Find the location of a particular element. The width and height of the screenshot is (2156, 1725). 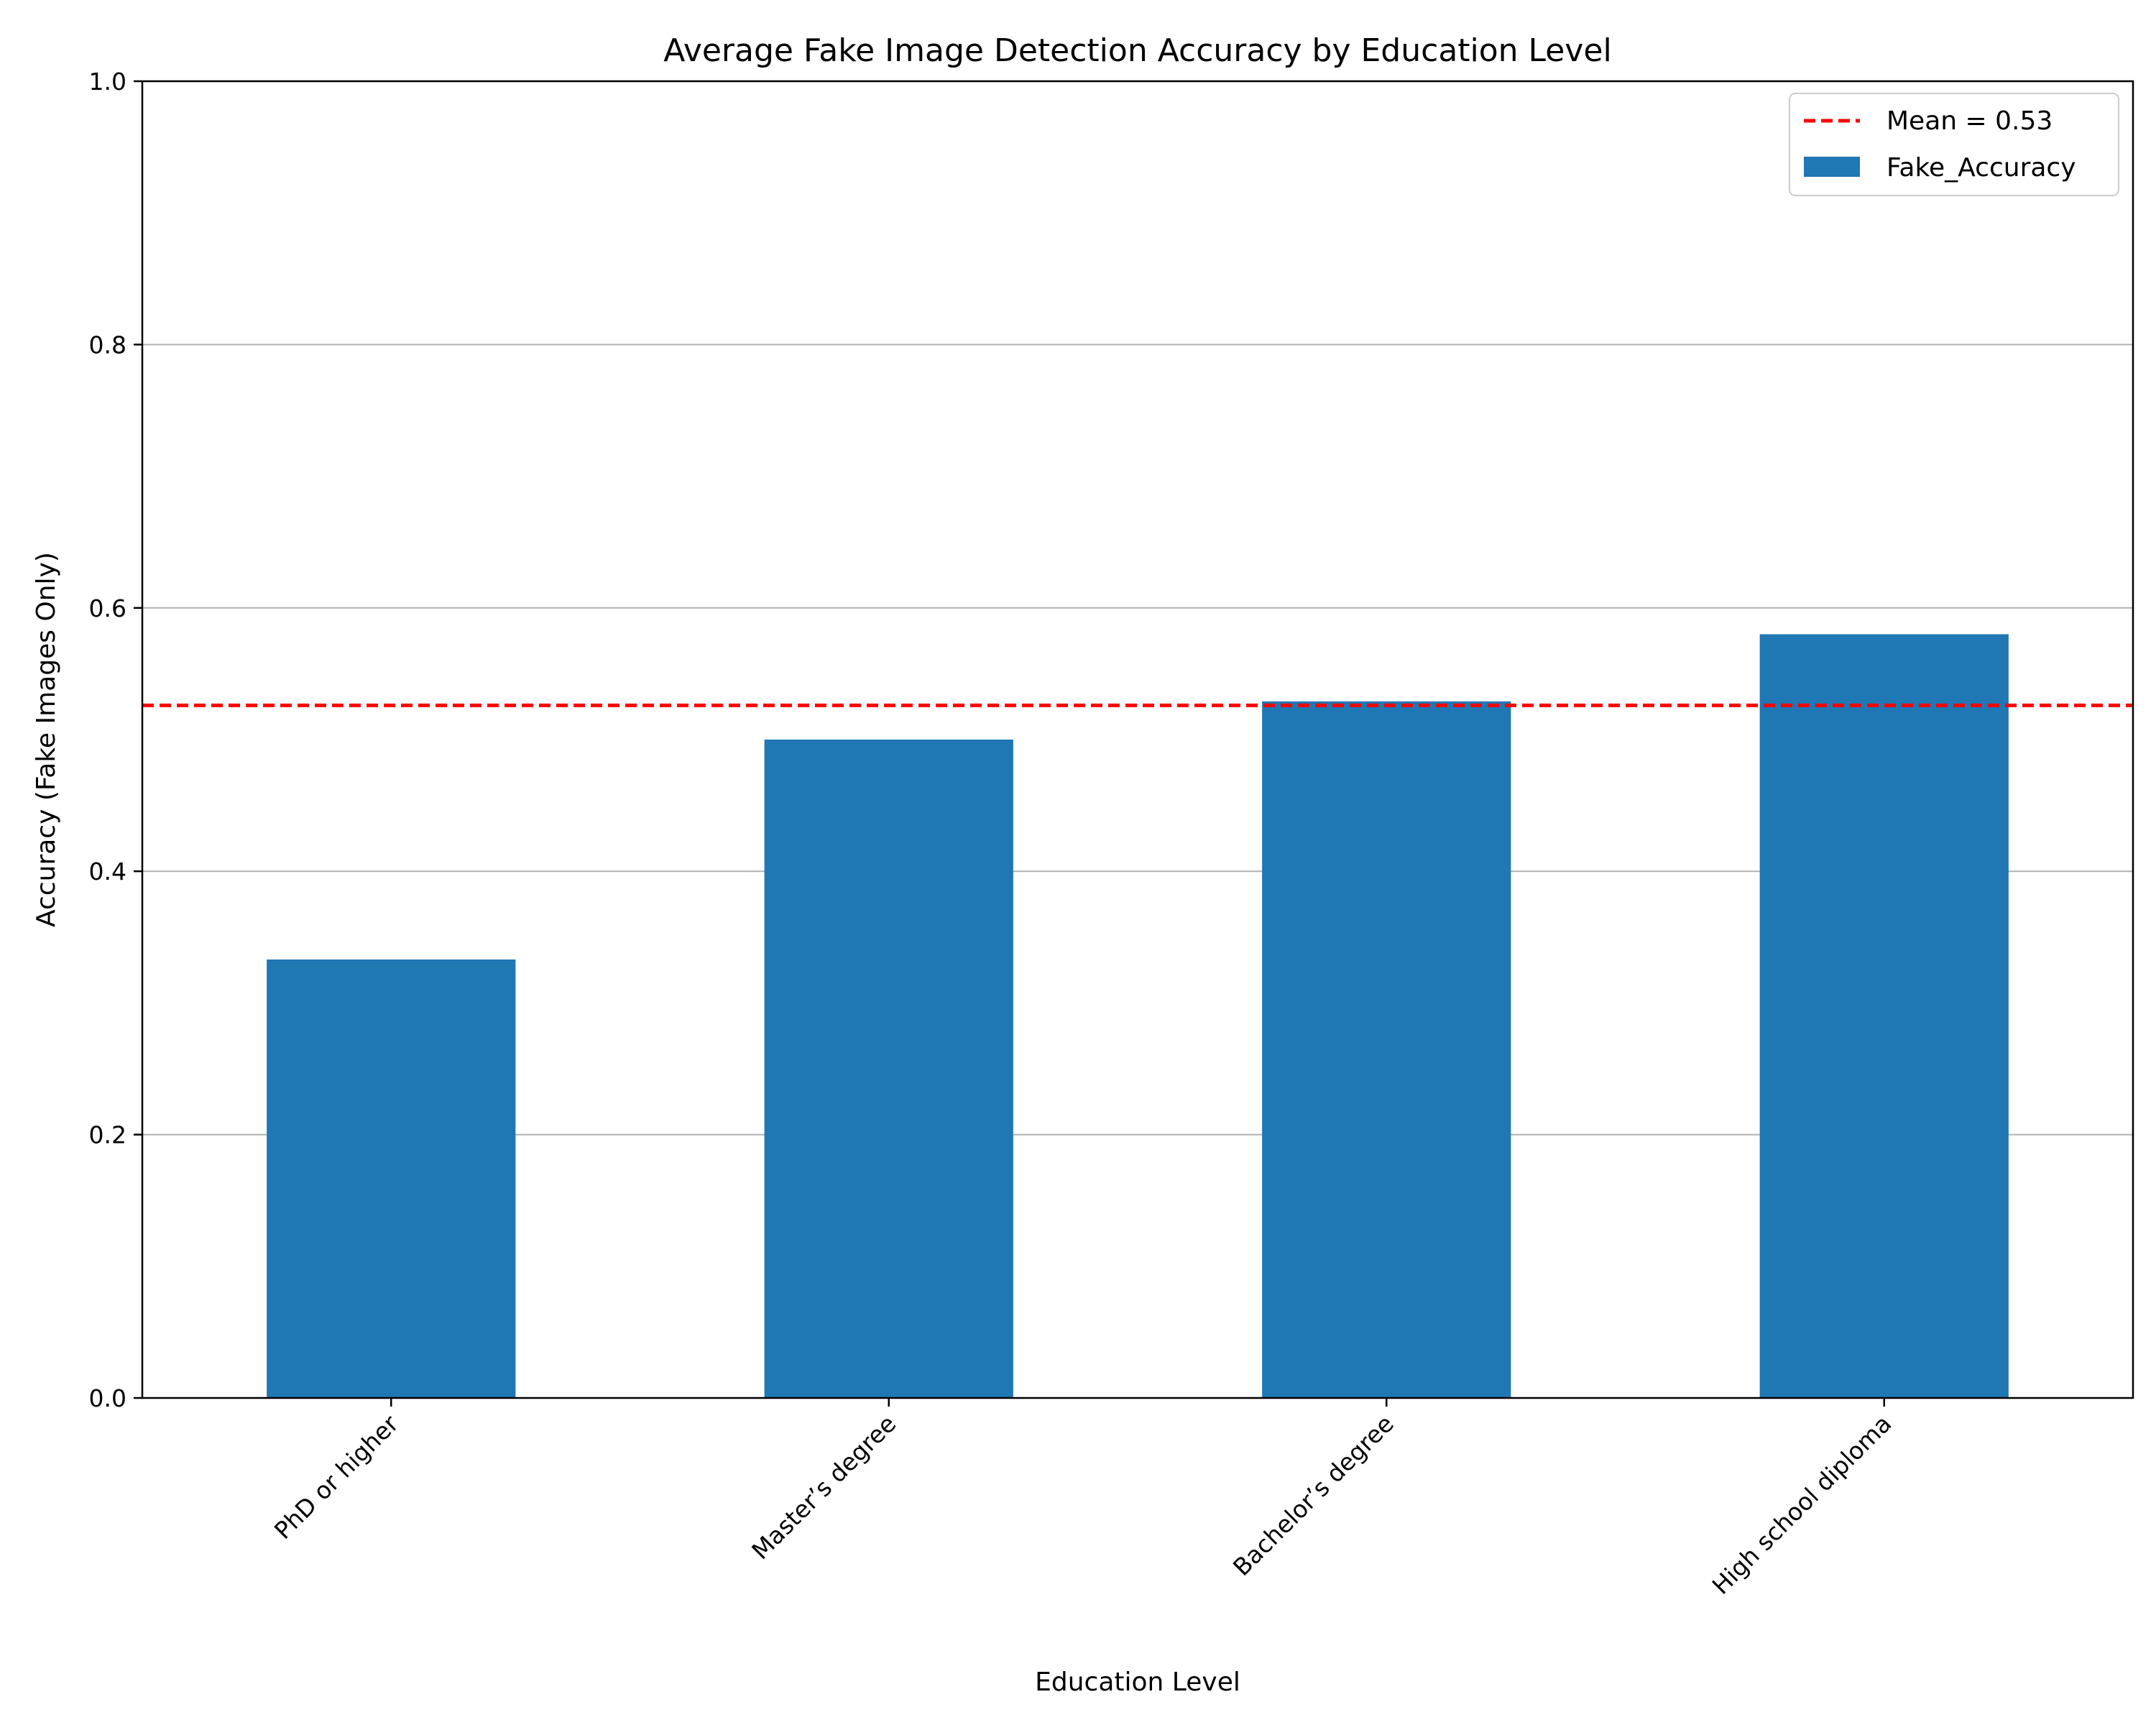

legend: Mean = 0.53 Fake_Accuracy is located at coordinates (1954, 144).